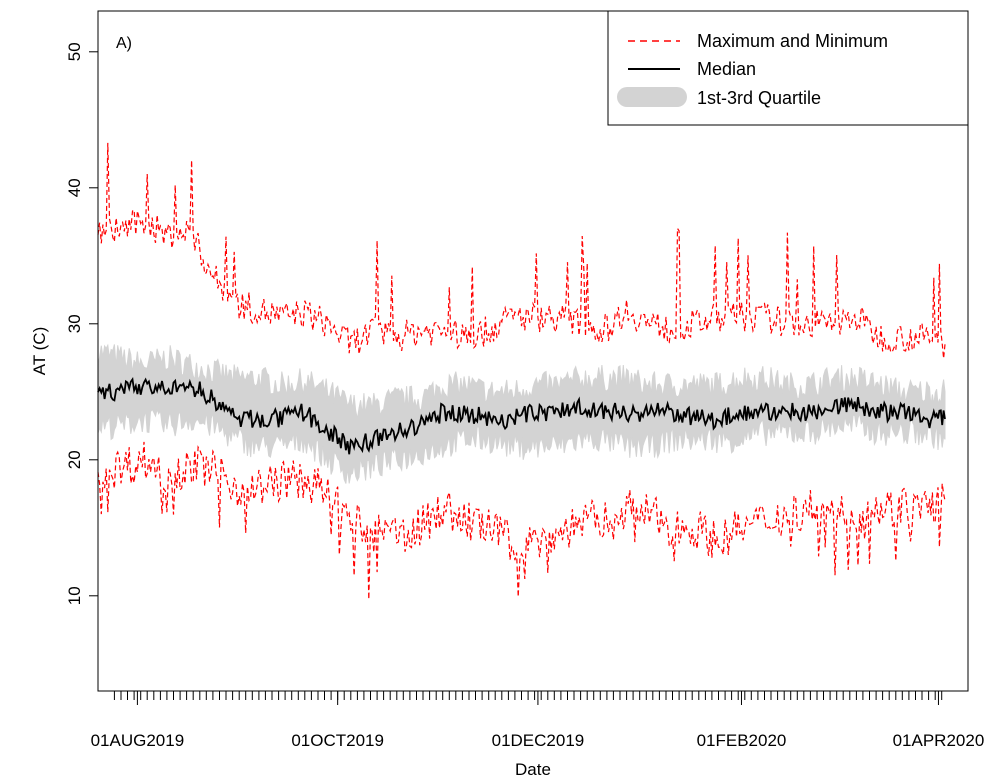  Describe the element at coordinates (742, 740) in the screenshot. I see `x-tick-label: 01FEB2020` at that location.